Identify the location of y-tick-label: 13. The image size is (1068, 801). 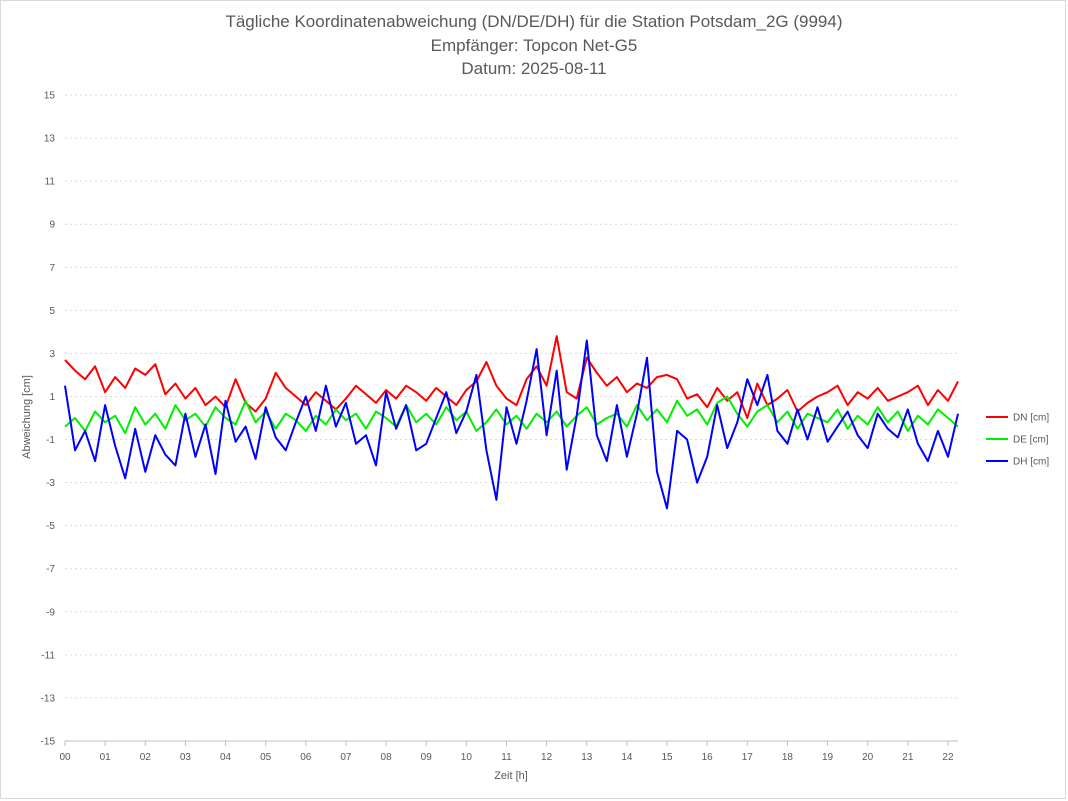
(50, 139).